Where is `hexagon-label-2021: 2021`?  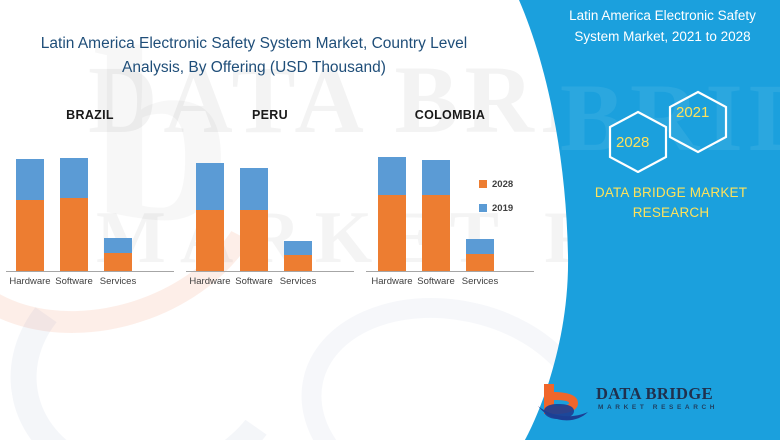 hexagon-label-2021: 2021 is located at coordinates (693, 112).